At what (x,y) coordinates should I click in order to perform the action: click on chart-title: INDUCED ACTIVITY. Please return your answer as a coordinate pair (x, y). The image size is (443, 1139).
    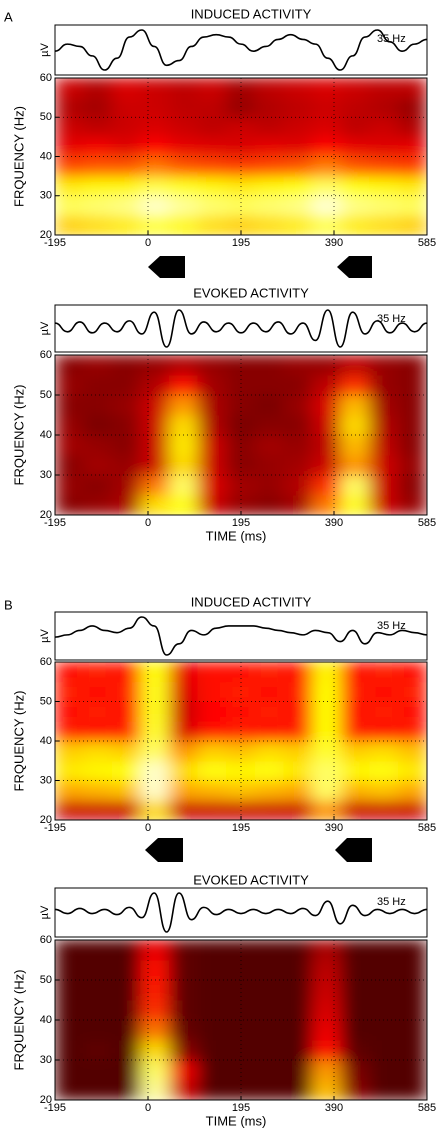
    Looking at the image, I should click on (251, 13).